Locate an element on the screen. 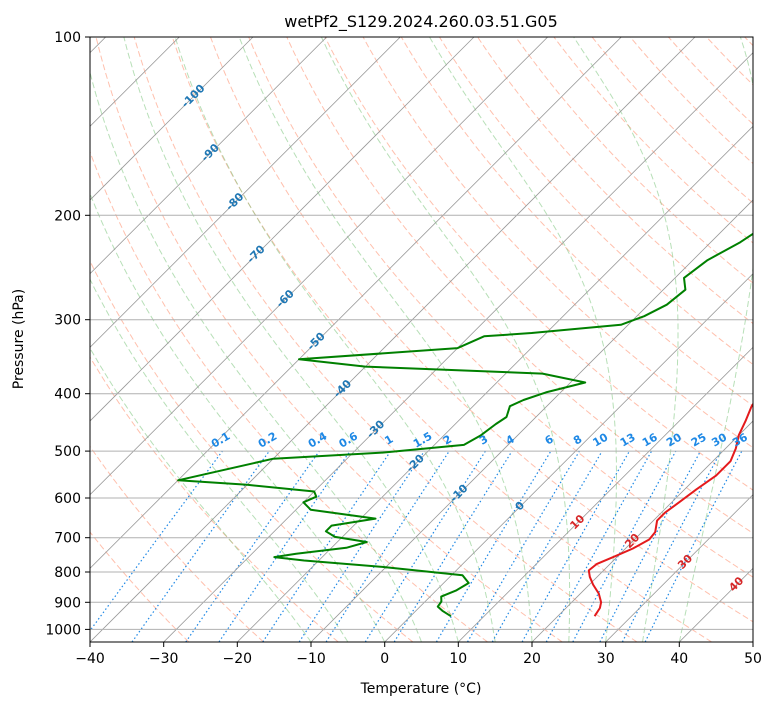  x-tick-label: −40 is located at coordinates (90, 659).